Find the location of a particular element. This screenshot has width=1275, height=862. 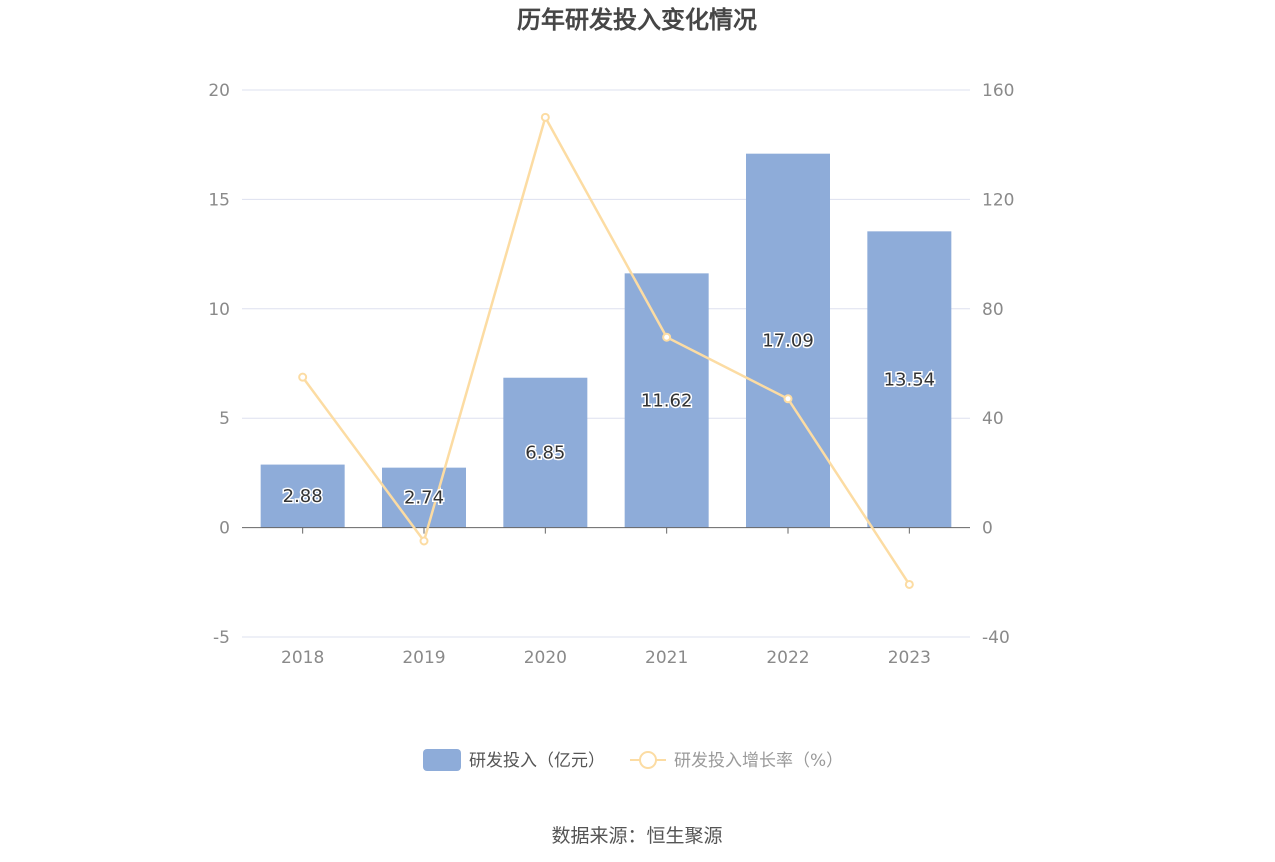

bar-value-label: 11.62 is located at coordinates (667, 400).